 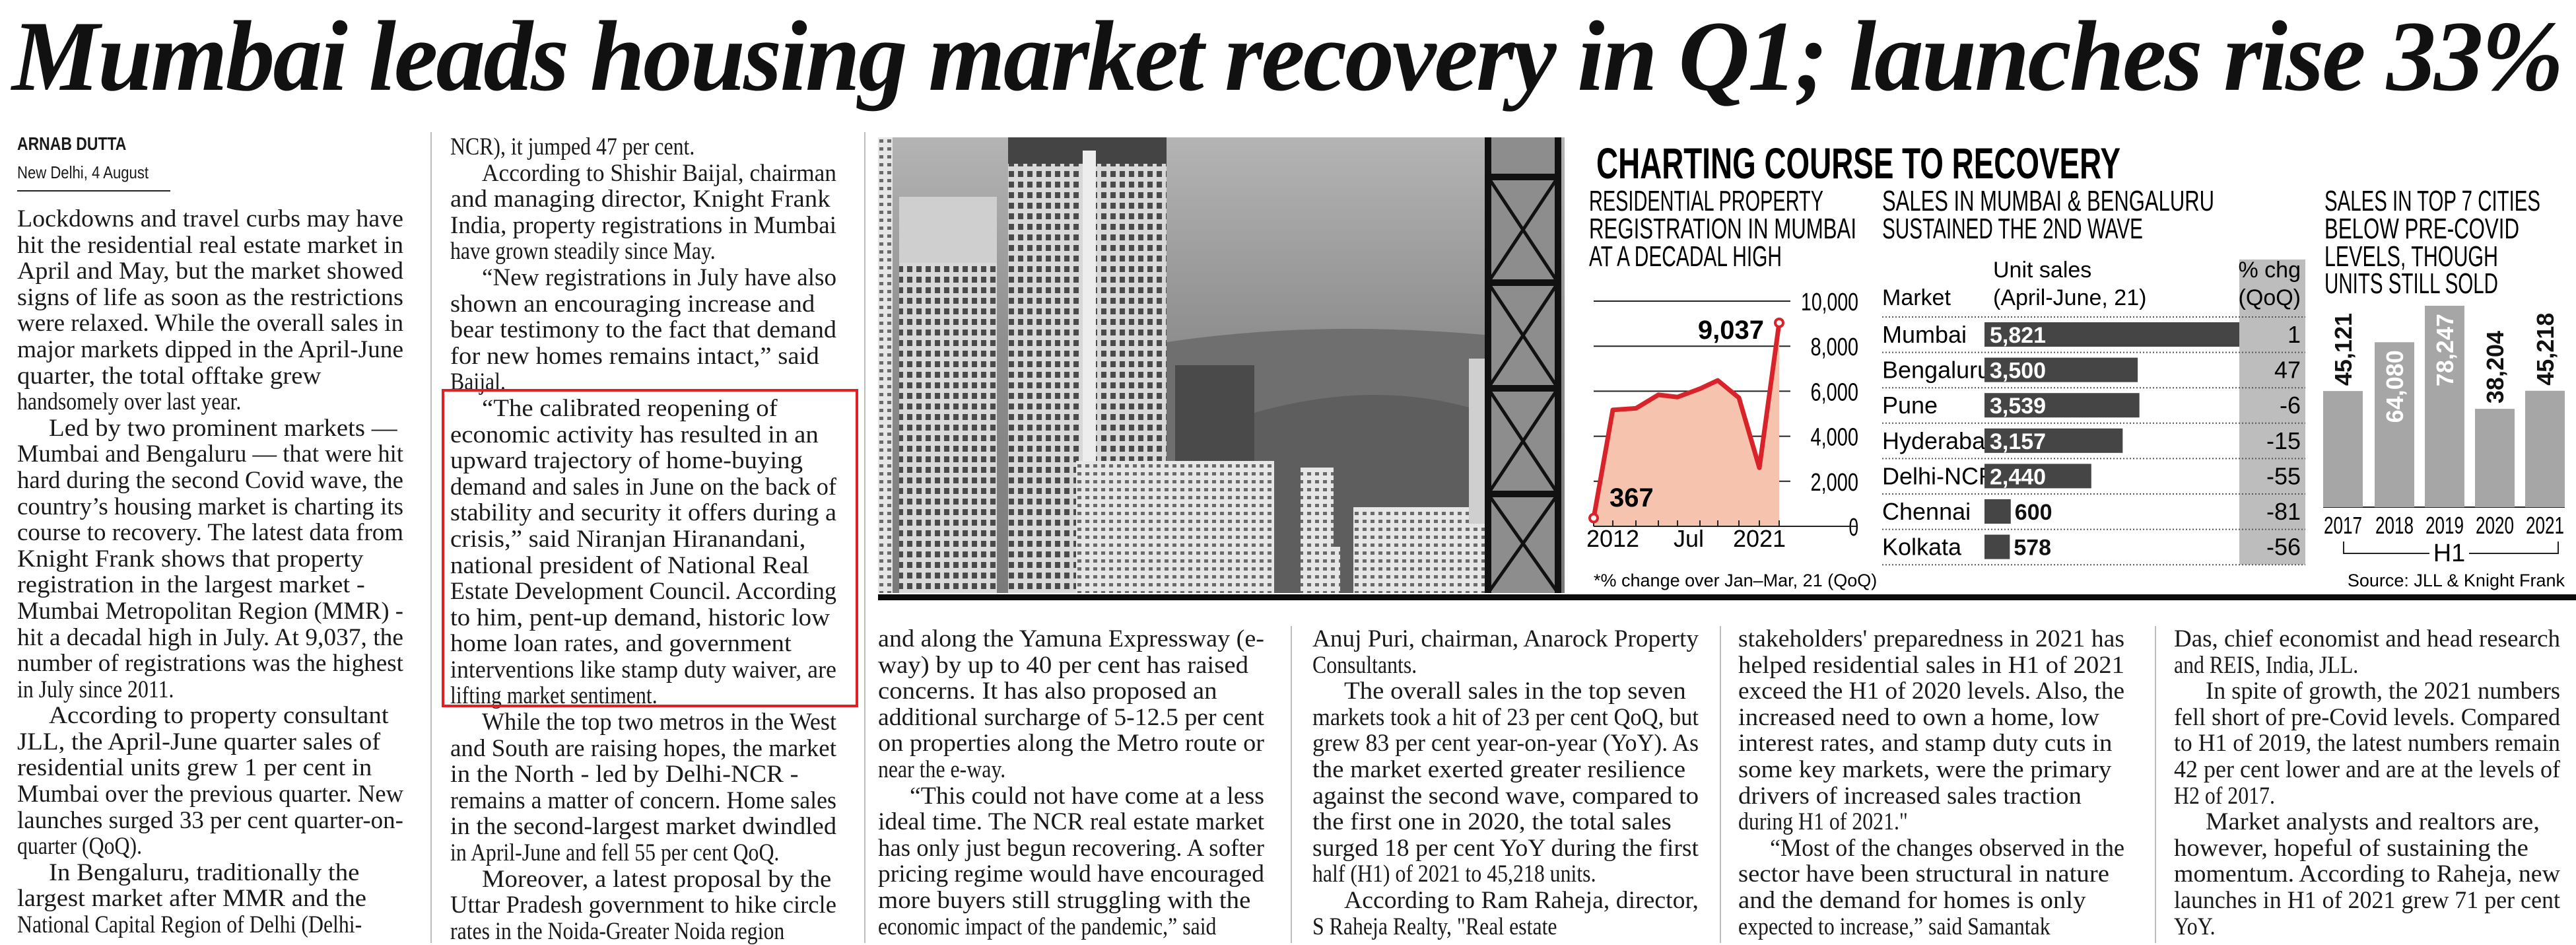 What do you see at coordinates (80, 846) in the screenshot?
I see `text-line-content: quarter (QoQ).` at bounding box center [80, 846].